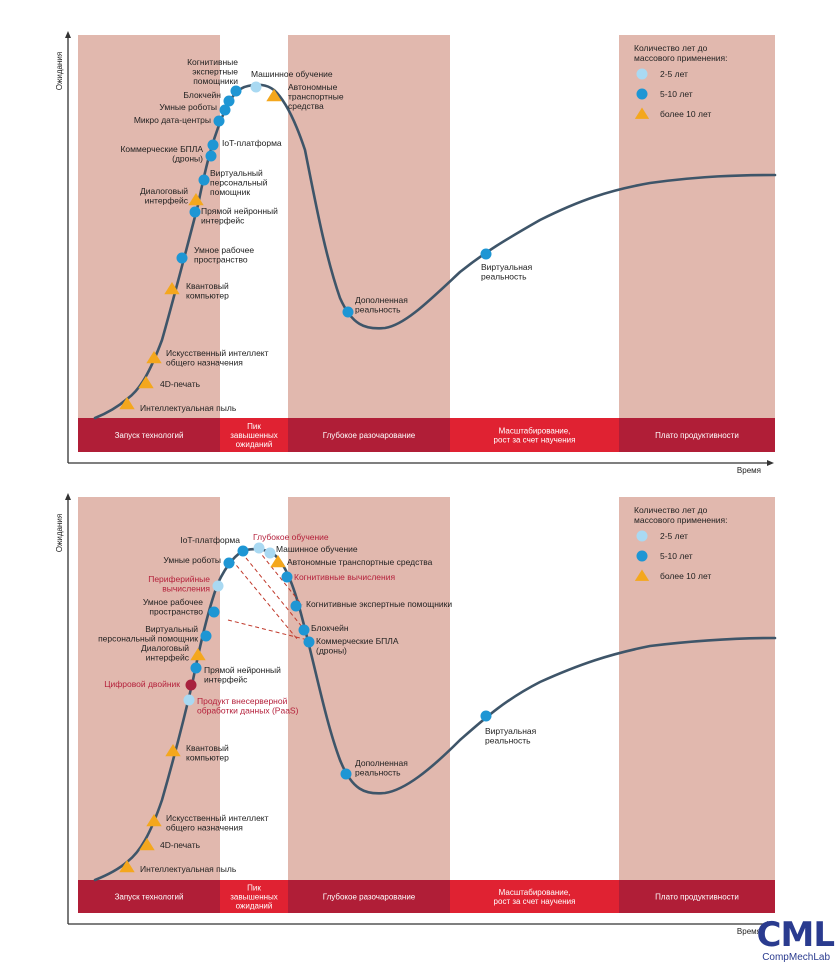  I want to click on logo-subtitle: CompMechLab, so click(796, 957).